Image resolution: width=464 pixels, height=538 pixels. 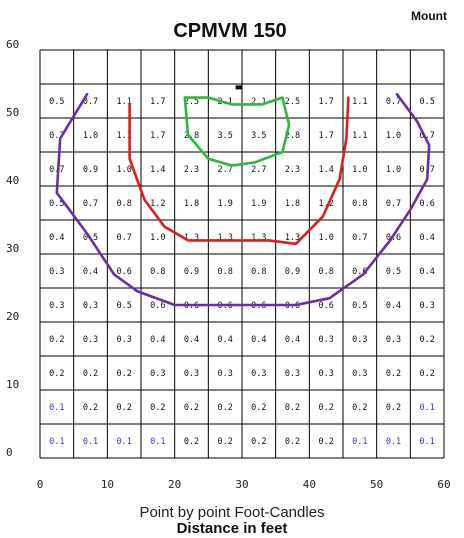 What do you see at coordinates (12, 112) in the screenshot?
I see `y-tick-label: 50` at bounding box center [12, 112].